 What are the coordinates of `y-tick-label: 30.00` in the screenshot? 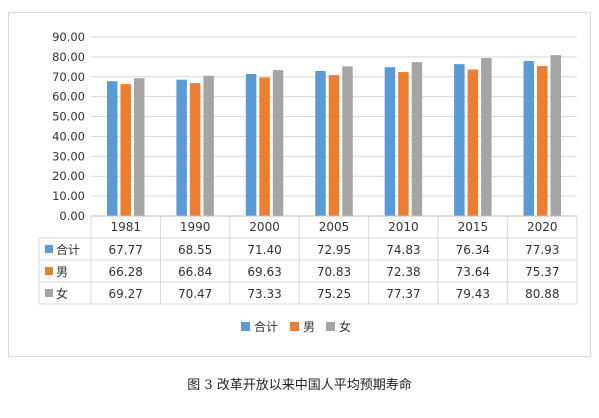 It's located at (68, 156).